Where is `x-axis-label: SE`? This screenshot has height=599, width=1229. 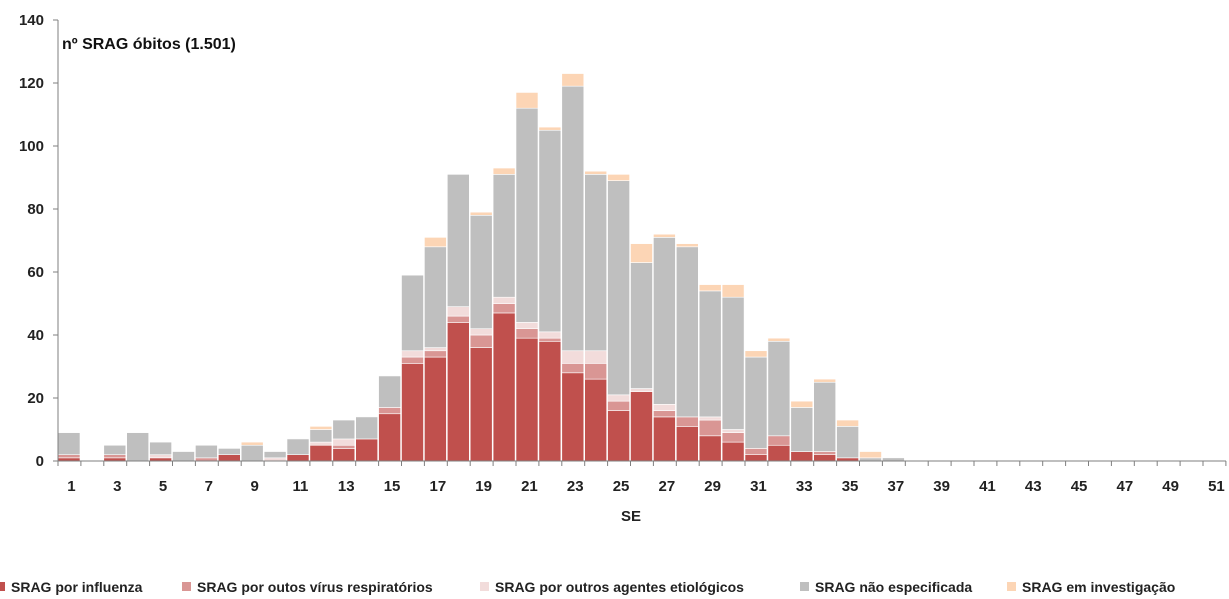 x-axis-label: SE is located at coordinates (631, 516).